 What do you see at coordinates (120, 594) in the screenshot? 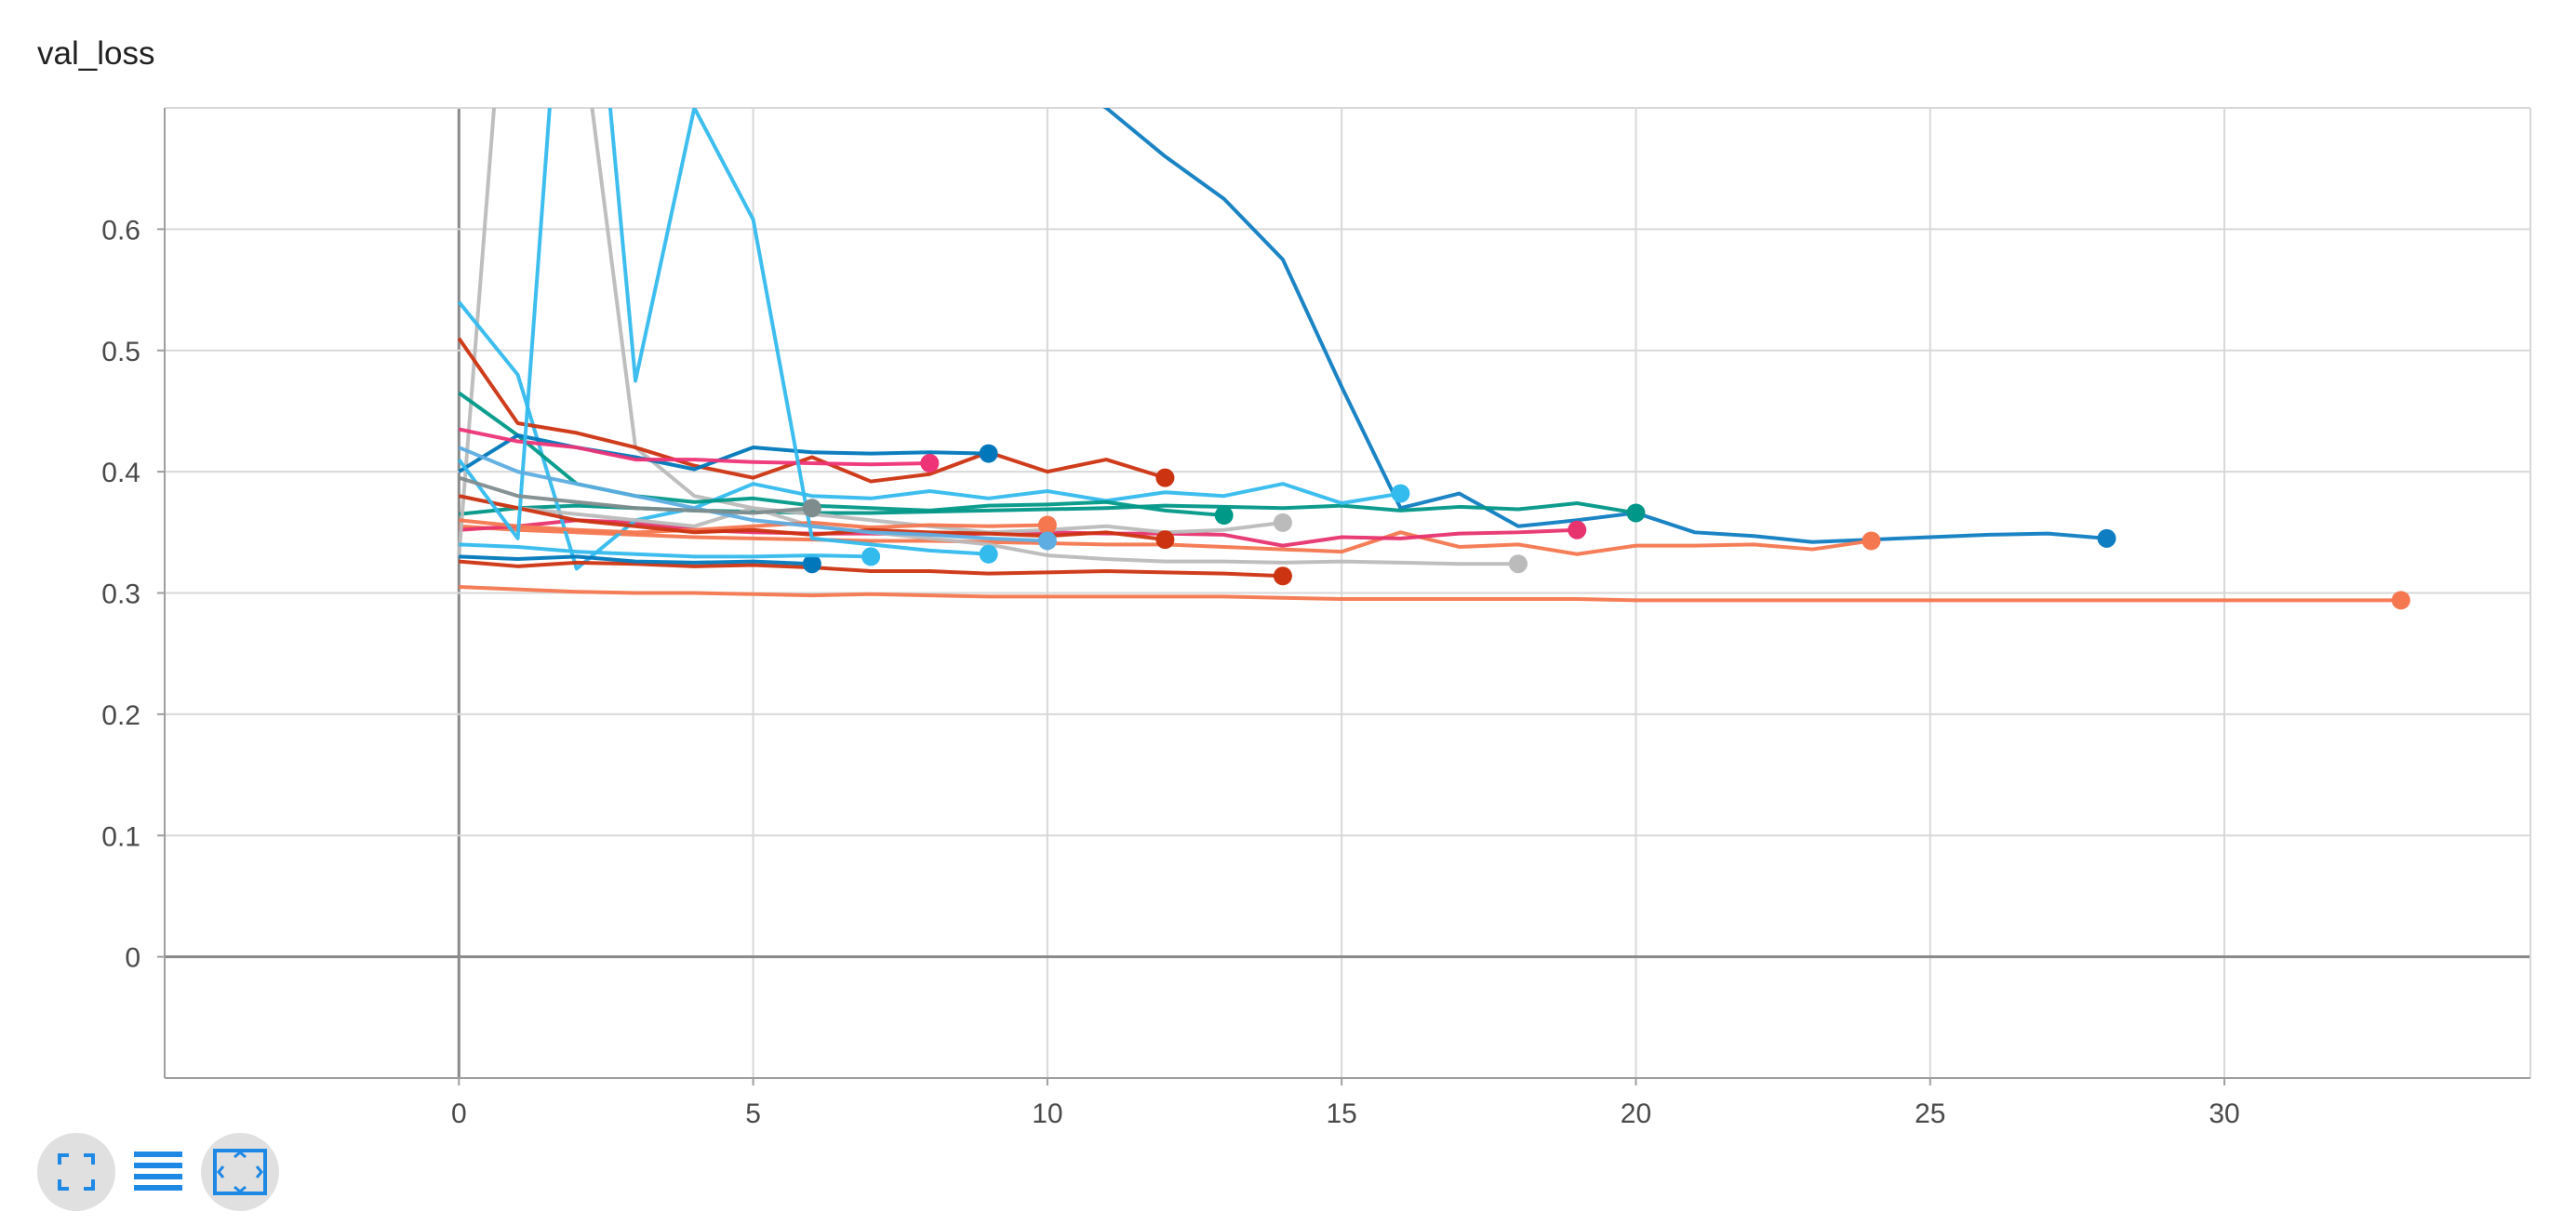
I see `y-tick-label: 0.3` at bounding box center [120, 594].